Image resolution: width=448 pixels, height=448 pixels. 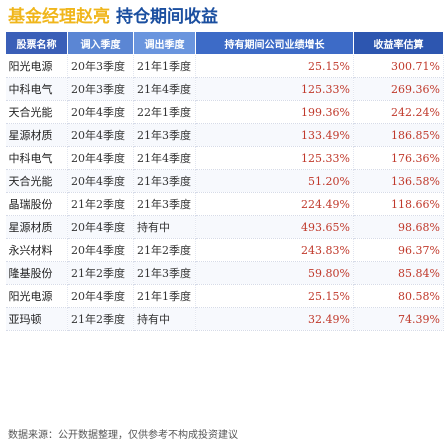 I want to click on cell-earnings-growth: 59.80%, so click(x=274, y=273).